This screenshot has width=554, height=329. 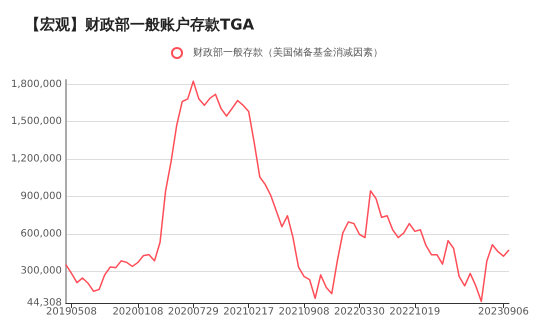 What do you see at coordinates (36, 84) in the screenshot?
I see `y-tick-label: 1,800,000` at bounding box center [36, 84].